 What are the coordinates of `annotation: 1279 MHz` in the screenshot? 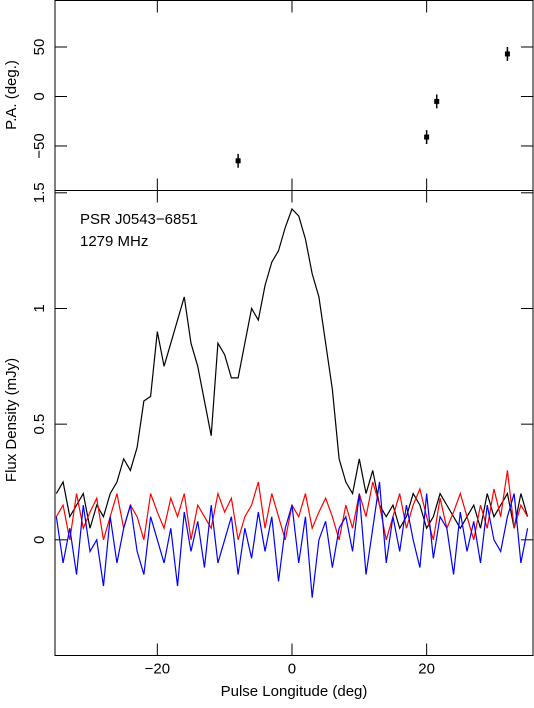 It's located at (114, 241).